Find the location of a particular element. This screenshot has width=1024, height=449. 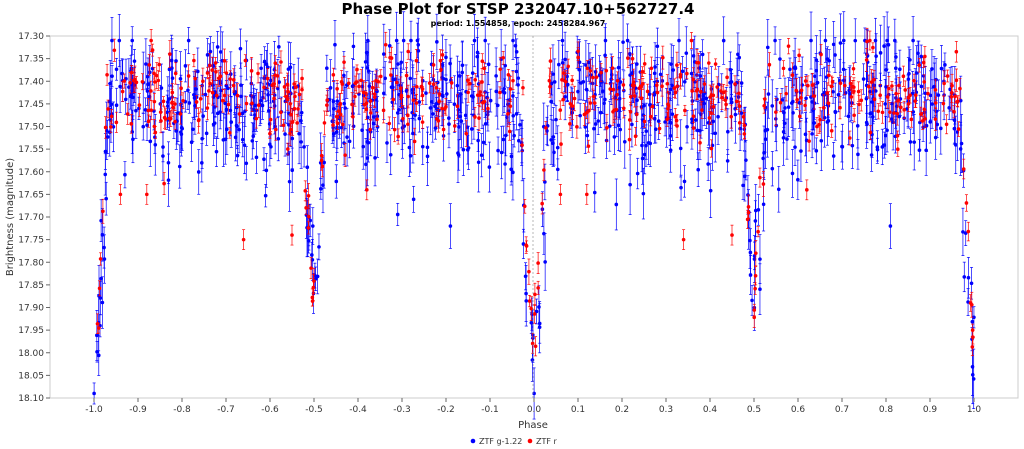

x-tick-label: 0.1 is located at coordinates (578, 410).